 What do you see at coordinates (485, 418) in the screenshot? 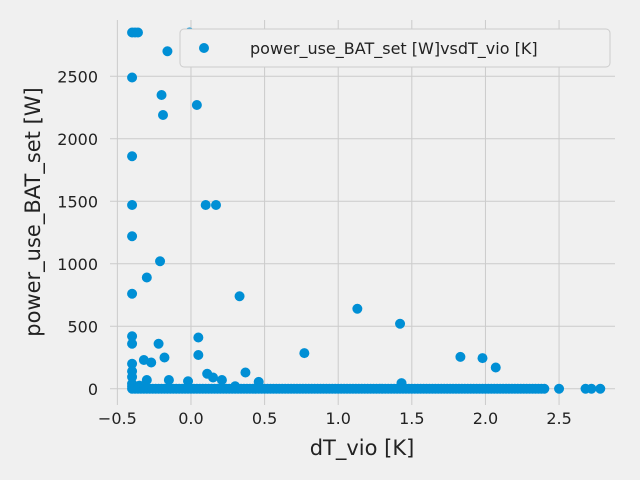
I see `x-tick-label: 2.0` at bounding box center [485, 418].